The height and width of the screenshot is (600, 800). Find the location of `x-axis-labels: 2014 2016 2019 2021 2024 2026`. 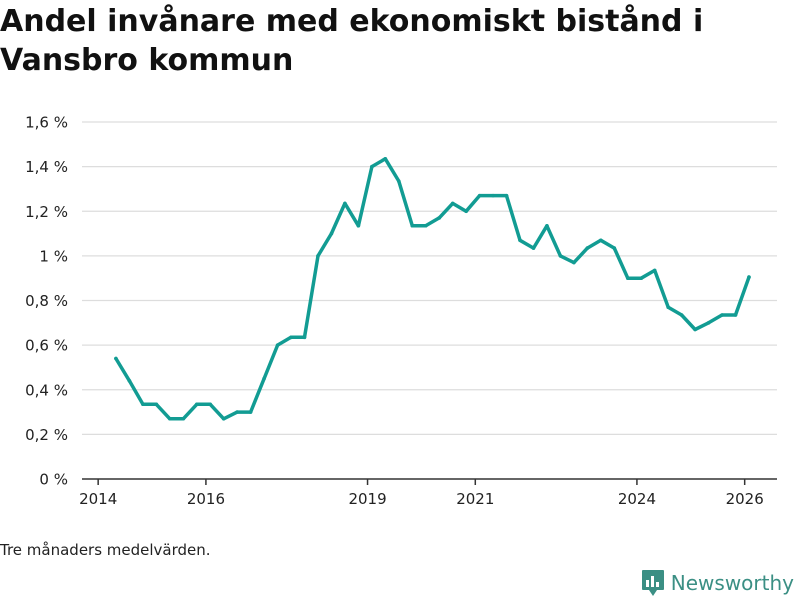

x-axis-labels: 2014 2016 2019 2021 2024 2026 is located at coordinates (421, 499).